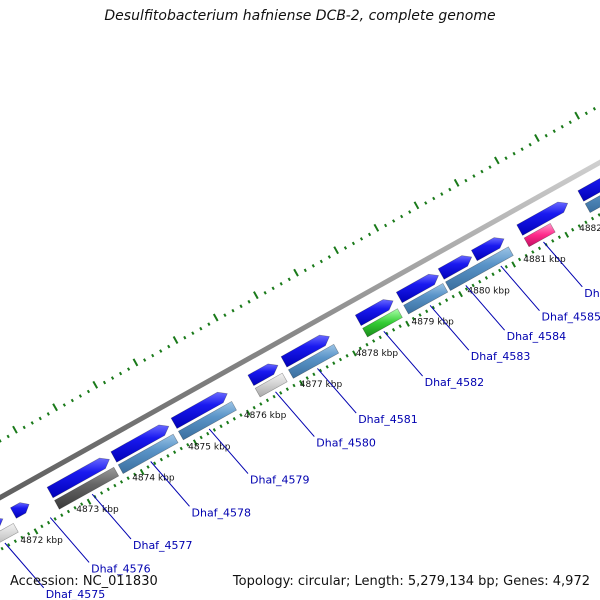 This screenshot has height=600, width=600. I want to click on coordinate-label: 4876 kbp, so click(265, 416).